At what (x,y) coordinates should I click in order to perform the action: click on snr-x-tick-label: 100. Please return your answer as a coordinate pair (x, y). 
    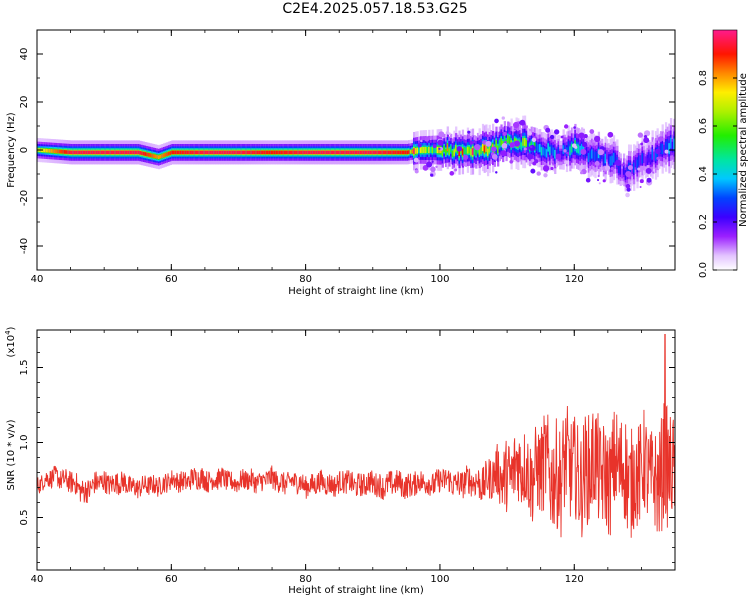
    Looking at the image, I should click on (439, 579).